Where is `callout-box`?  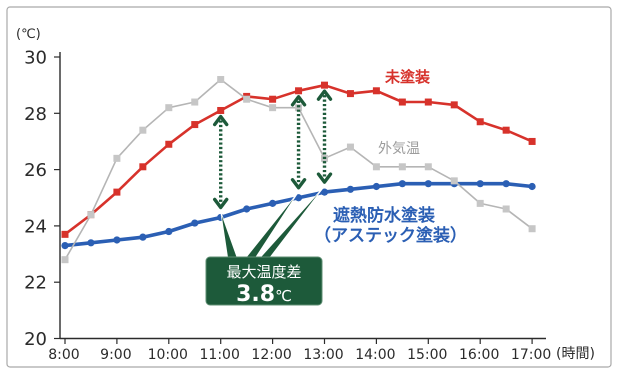 callout-box is located at coordinates (264, 281).